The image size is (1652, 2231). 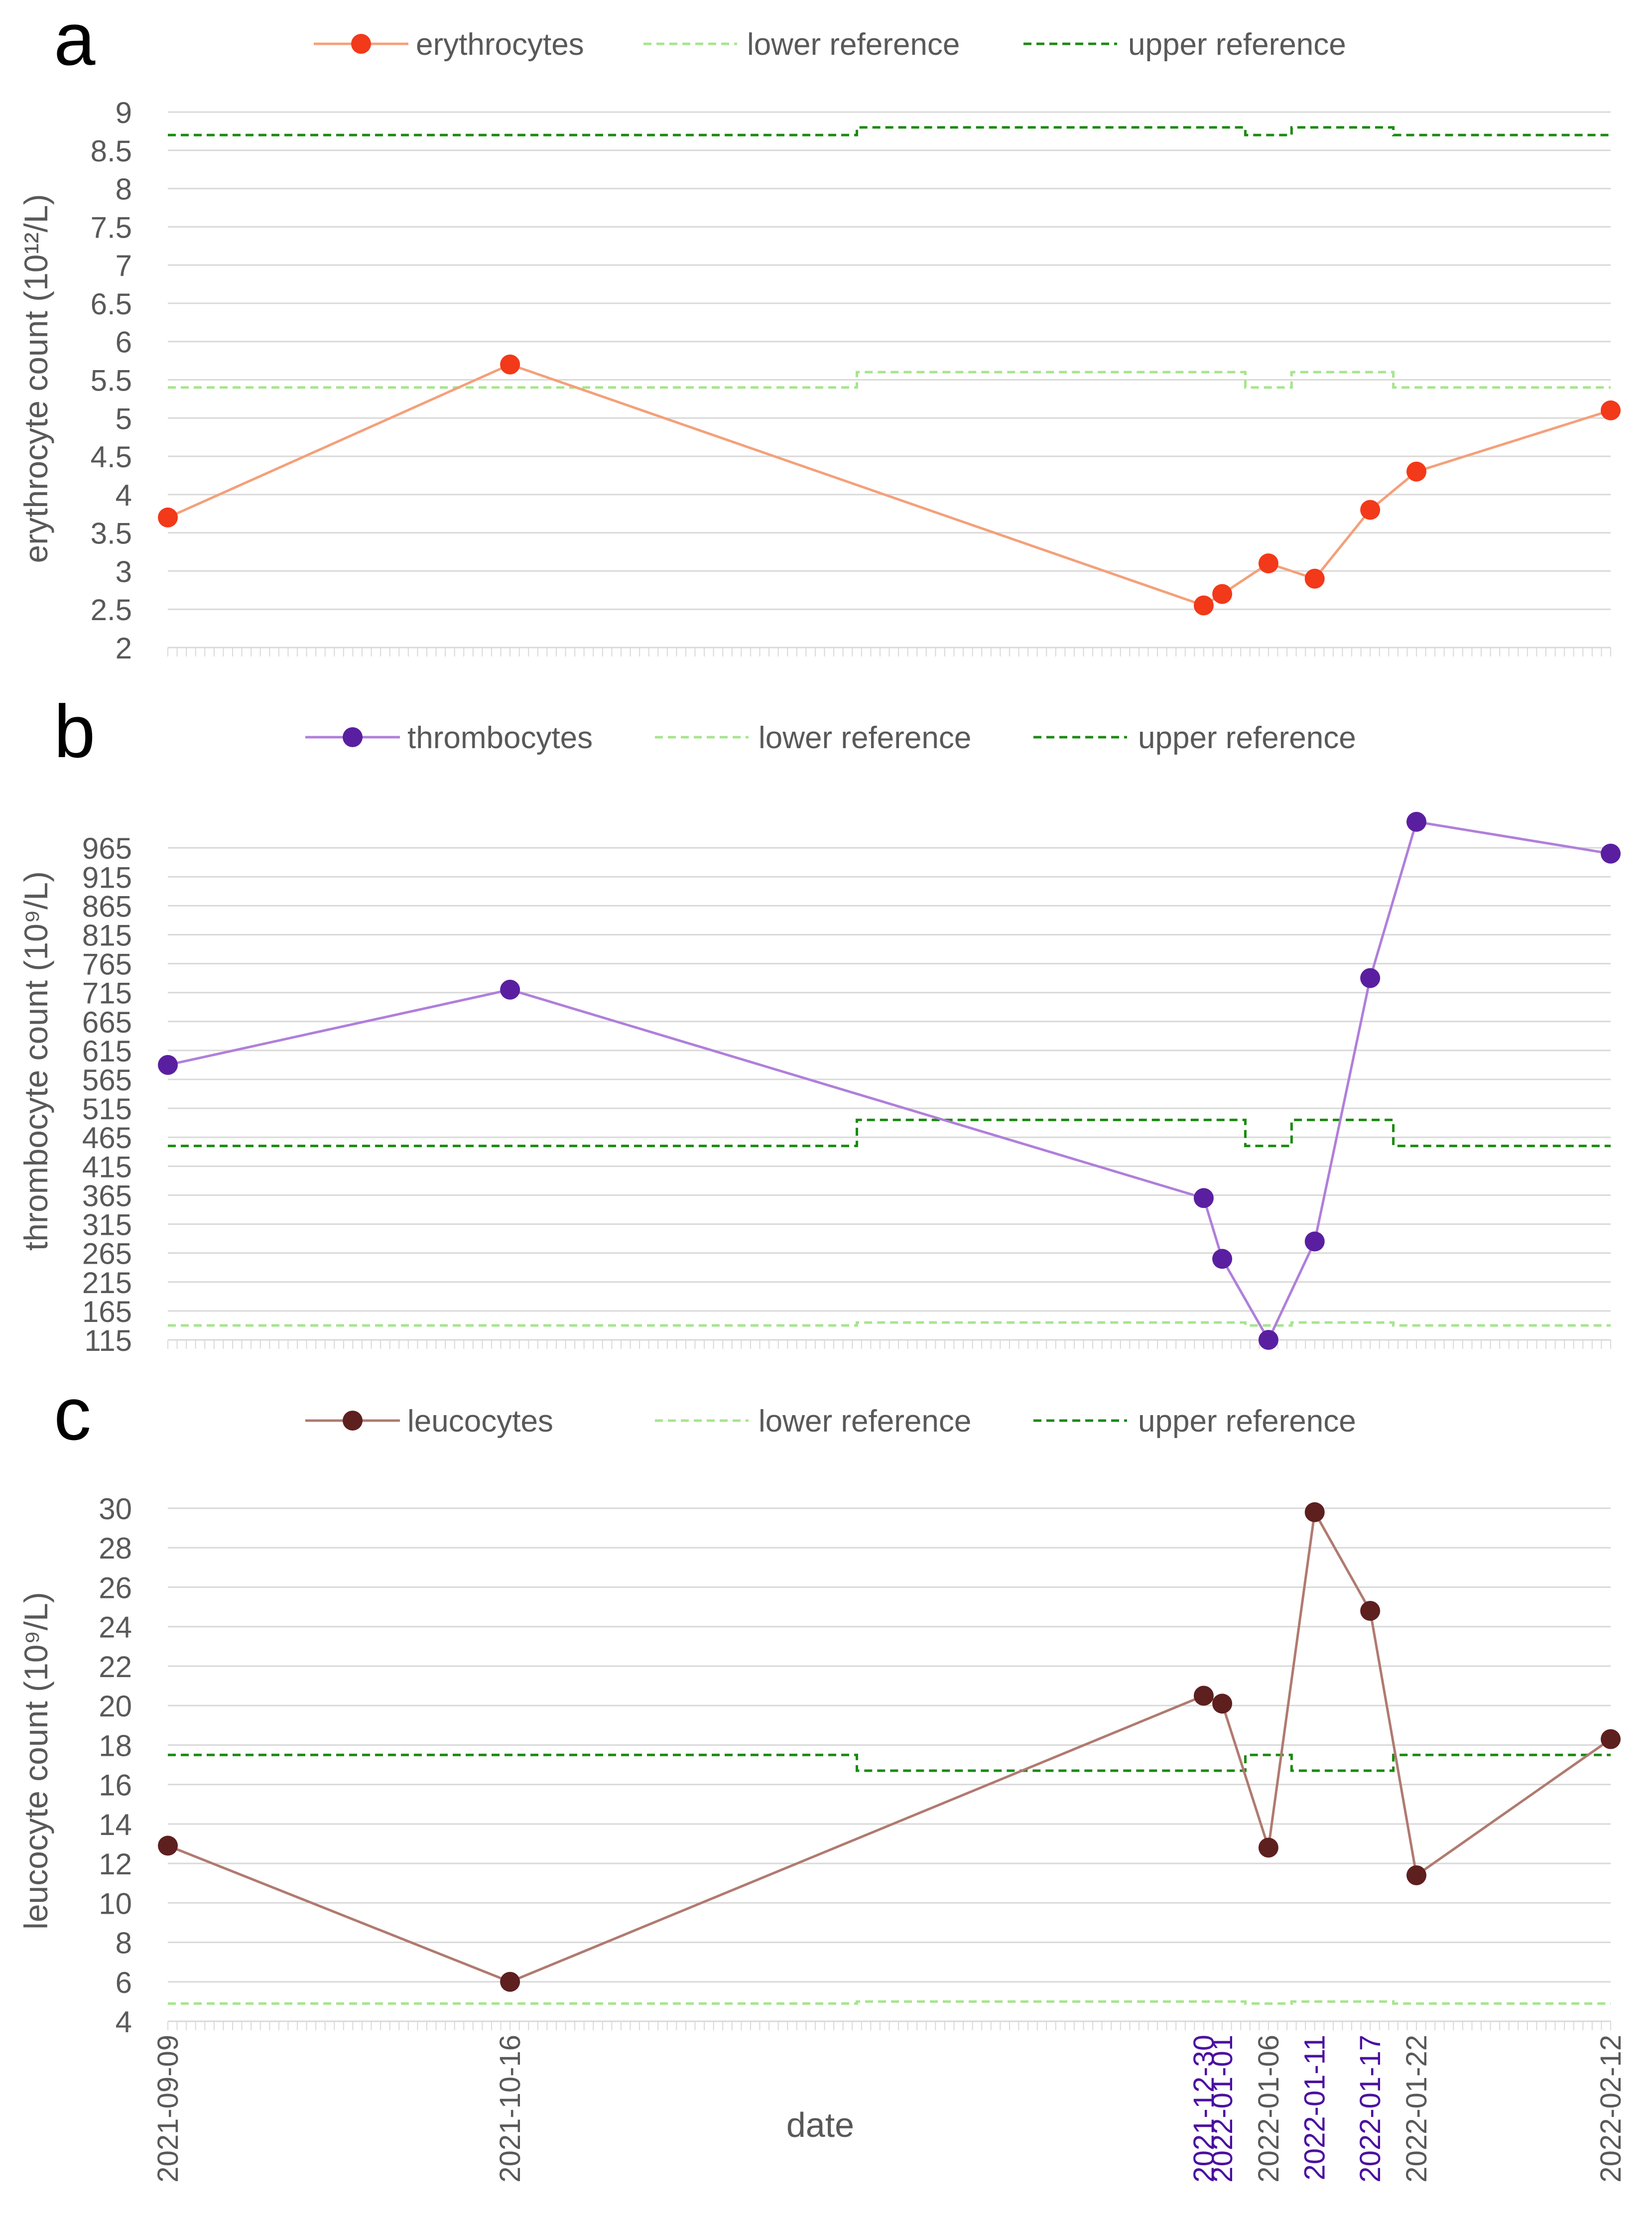 I want to click on y-tick-label: 815, so click(x=107, y=936).